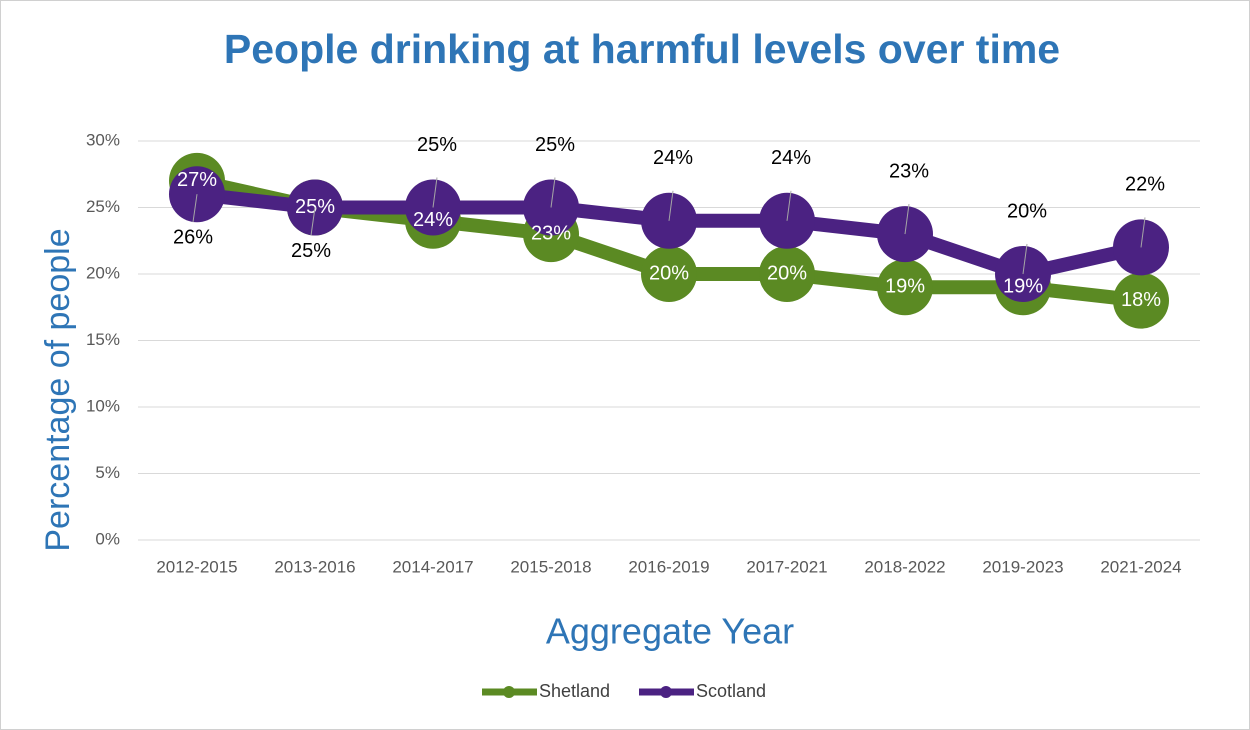 The image size is (1250, 730). I want to click on x-tick-label: 2013-2016, so click(314, 566).